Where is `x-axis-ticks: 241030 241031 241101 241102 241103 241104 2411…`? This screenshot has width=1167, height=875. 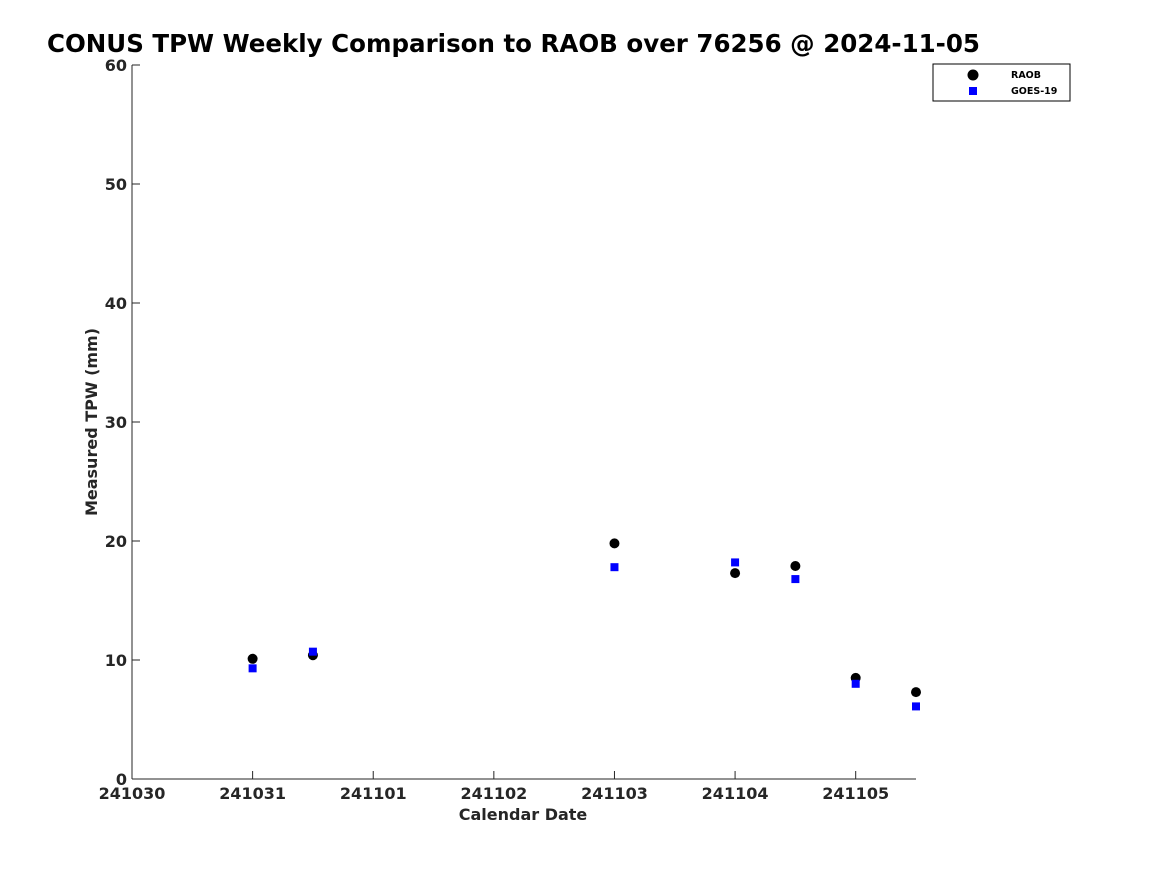 x-axis-ticks: 241030 241031 241101 241102 241103 241104 2411… is located at coordinates (494, 787).